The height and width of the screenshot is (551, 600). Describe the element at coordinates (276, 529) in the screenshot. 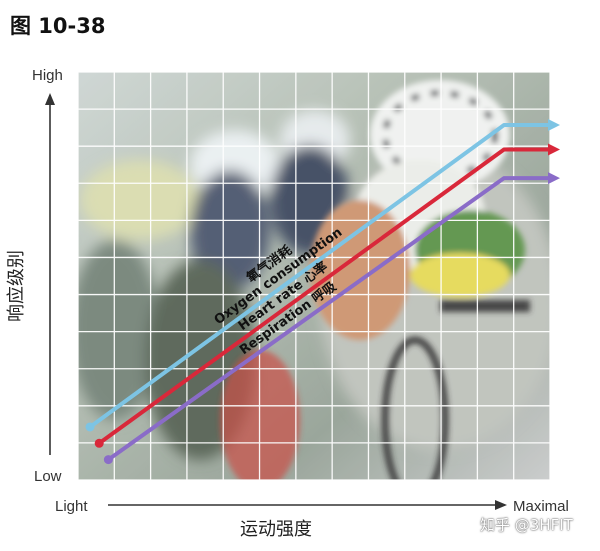

I see `x-axis-title: 运动强度` at that location.